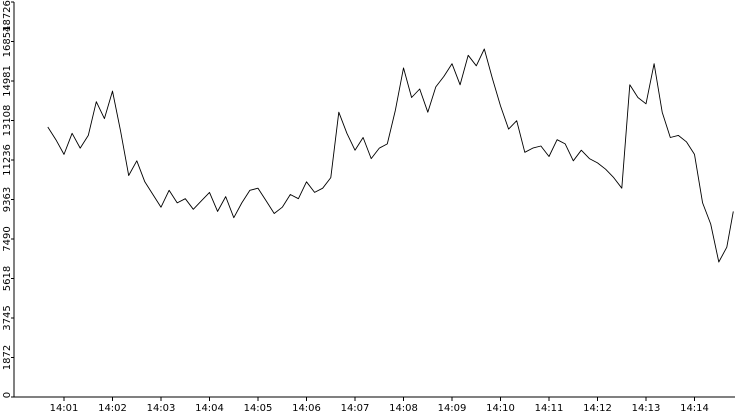  What do you see at coordinates (403, 408) in the screenshot?
I see `x-tick-label: 14:08` at bounding box center [403, 408].